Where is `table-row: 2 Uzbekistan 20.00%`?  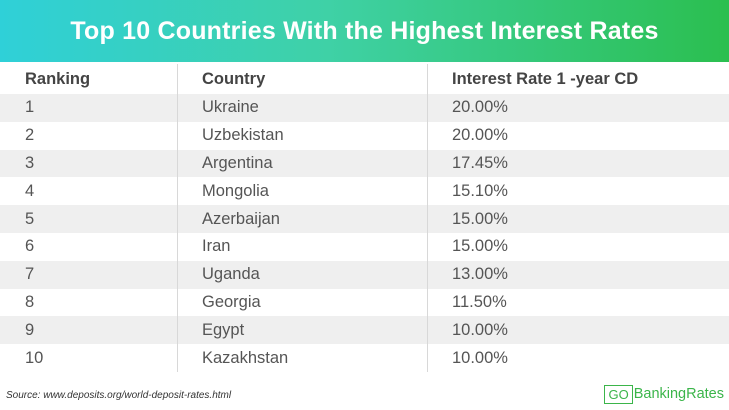
table-row: 2 Uzbekistan 20.00% is located at coordinates (364, 135).